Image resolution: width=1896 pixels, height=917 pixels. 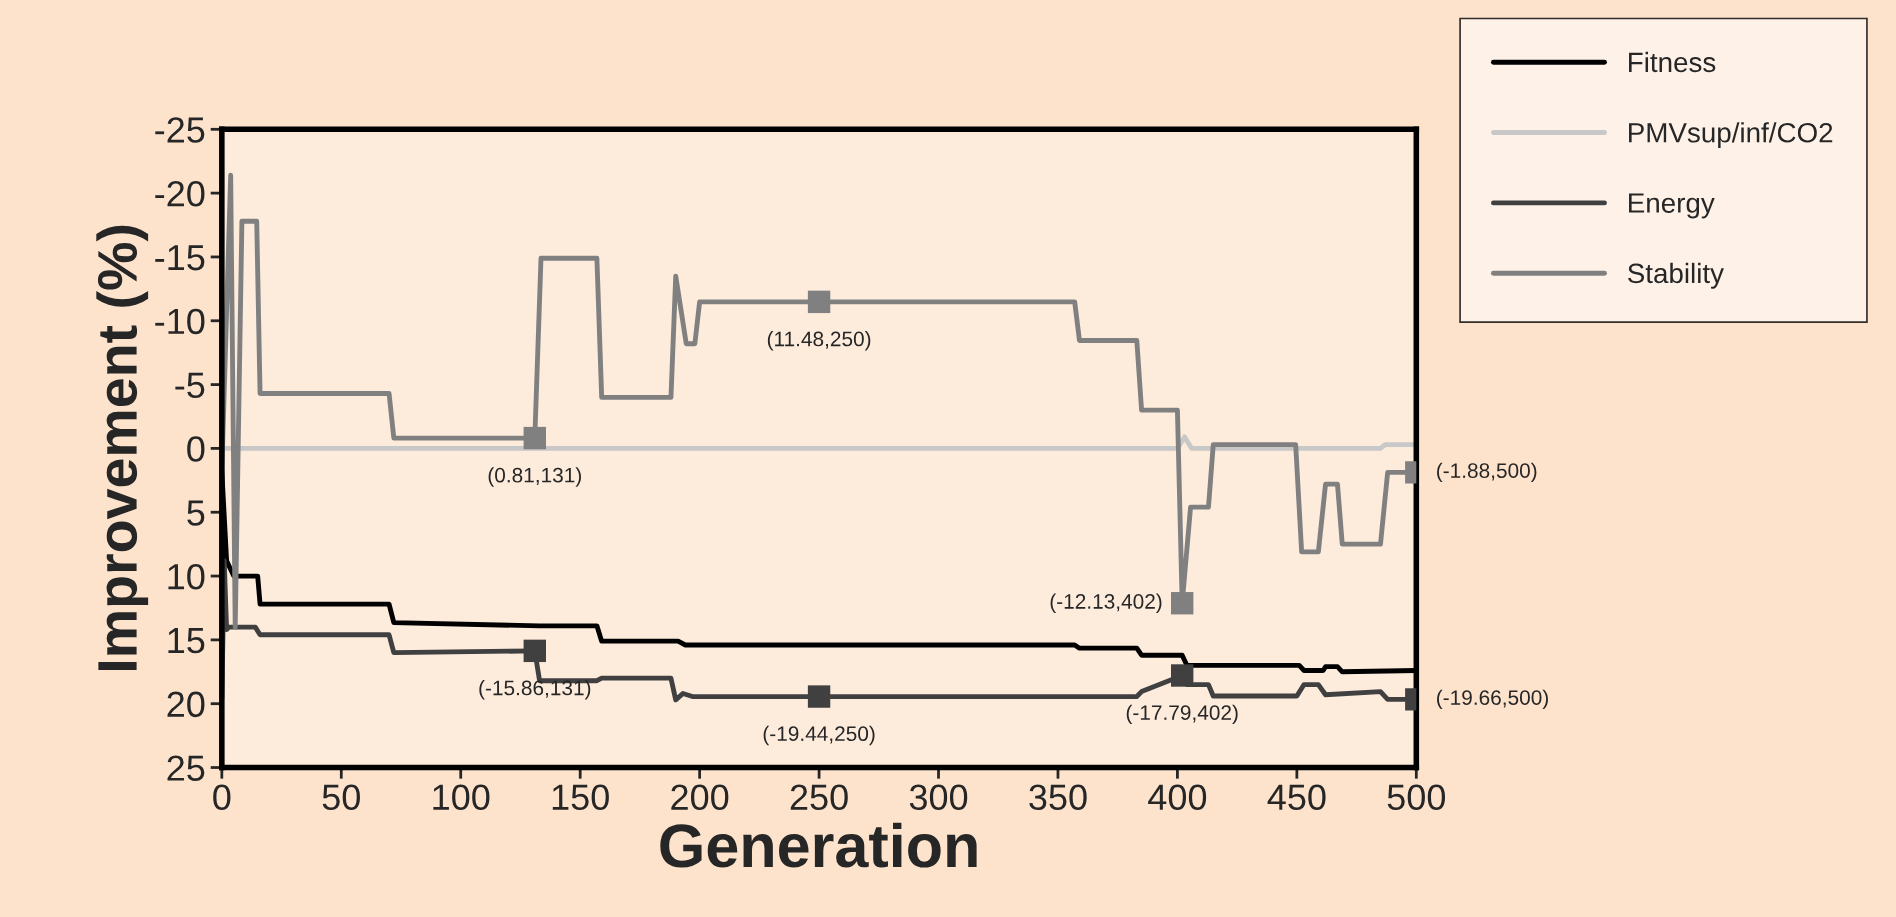 I want to click on legend-label: PMVsup/inf/CO2, so click(x=1731, y=135).